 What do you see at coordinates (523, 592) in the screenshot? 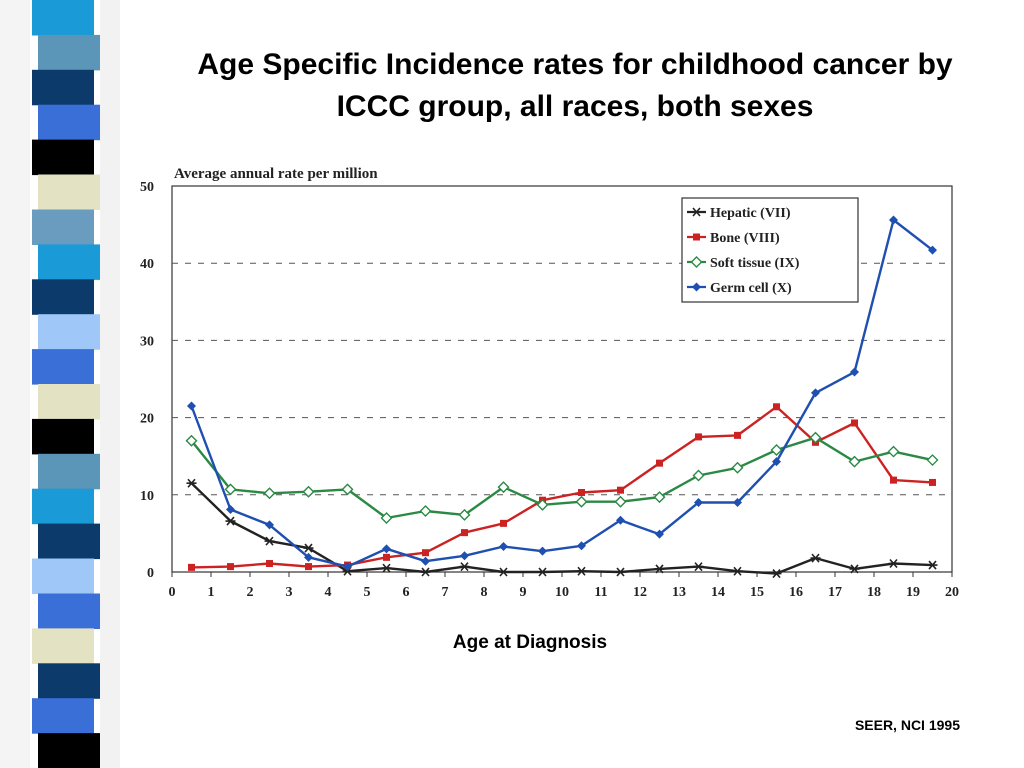
I see `x-tick-label: 9` at bounding box center [523, 592].